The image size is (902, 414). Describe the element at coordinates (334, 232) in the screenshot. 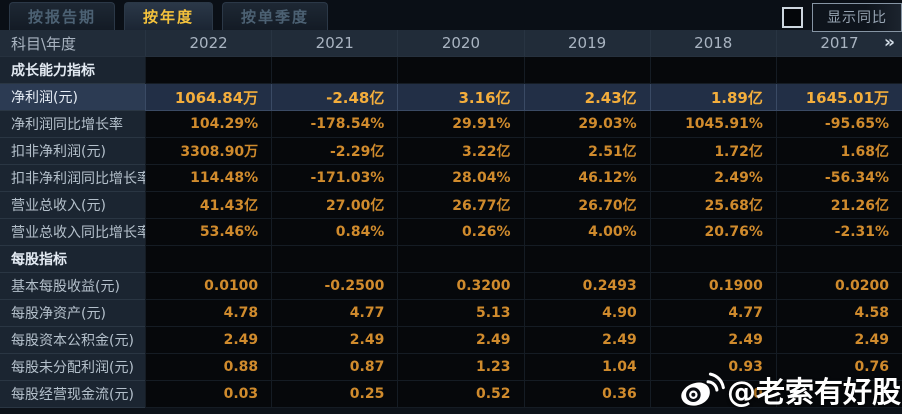

I see `value-cell: 0.84%` at that location.